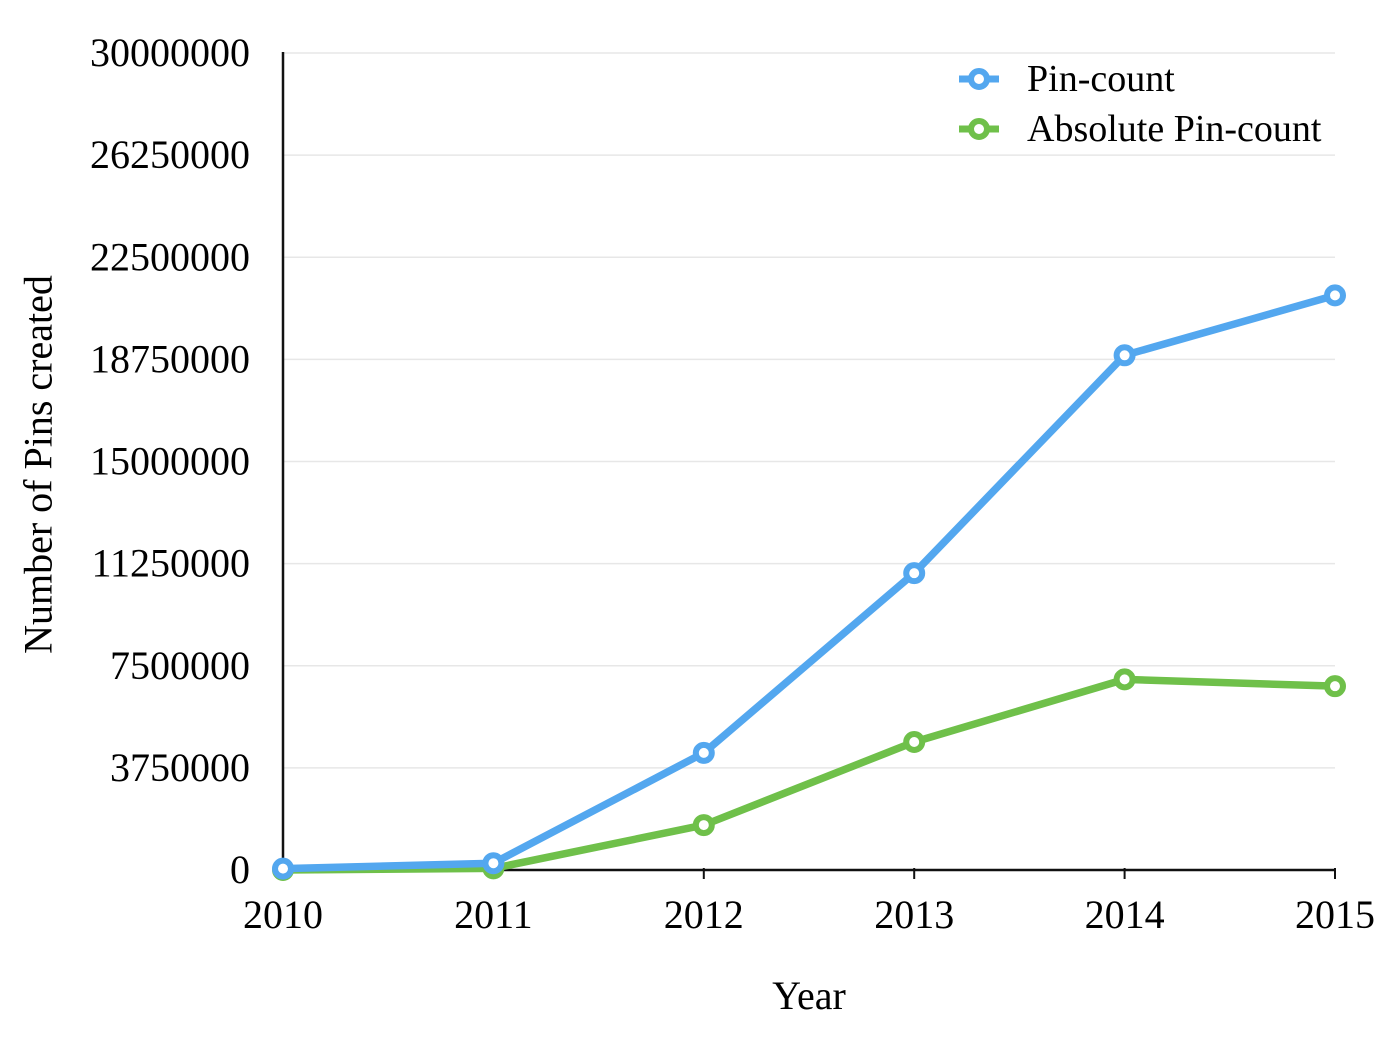  What do you see at coordinates (38, 464) in the screenshot?
I see `y-axis-title: Number of Pins created` at bounding box center [38, 464].